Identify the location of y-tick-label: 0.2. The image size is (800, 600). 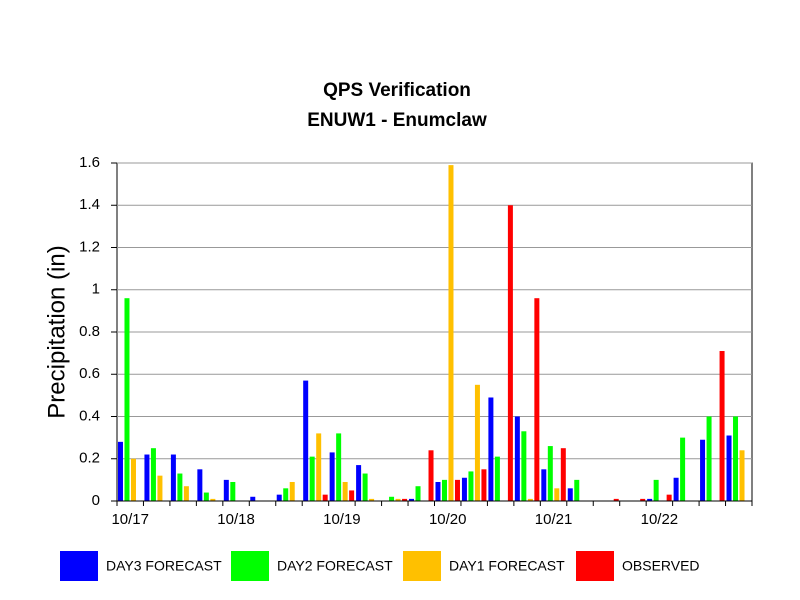
(89, 458).